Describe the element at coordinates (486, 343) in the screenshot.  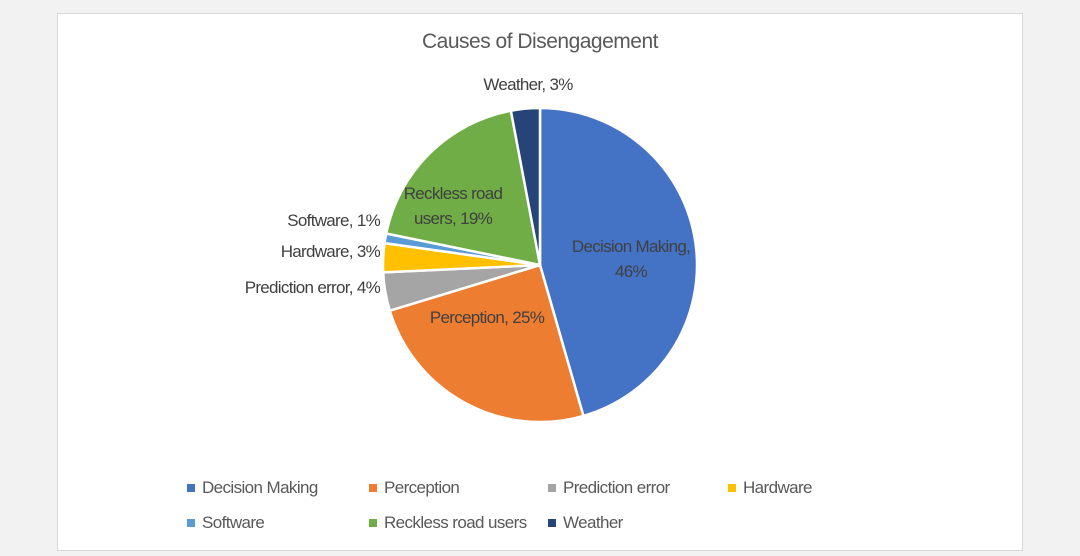
I see `pie-slice-perception` at that location.